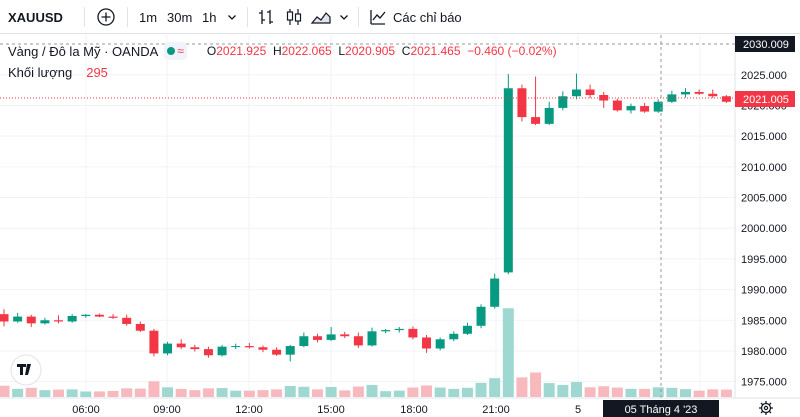 The image size is (800, 417). Describe the element at coordinates (26, 370) in the screenshot. I see `tradingview-logo` at that location.